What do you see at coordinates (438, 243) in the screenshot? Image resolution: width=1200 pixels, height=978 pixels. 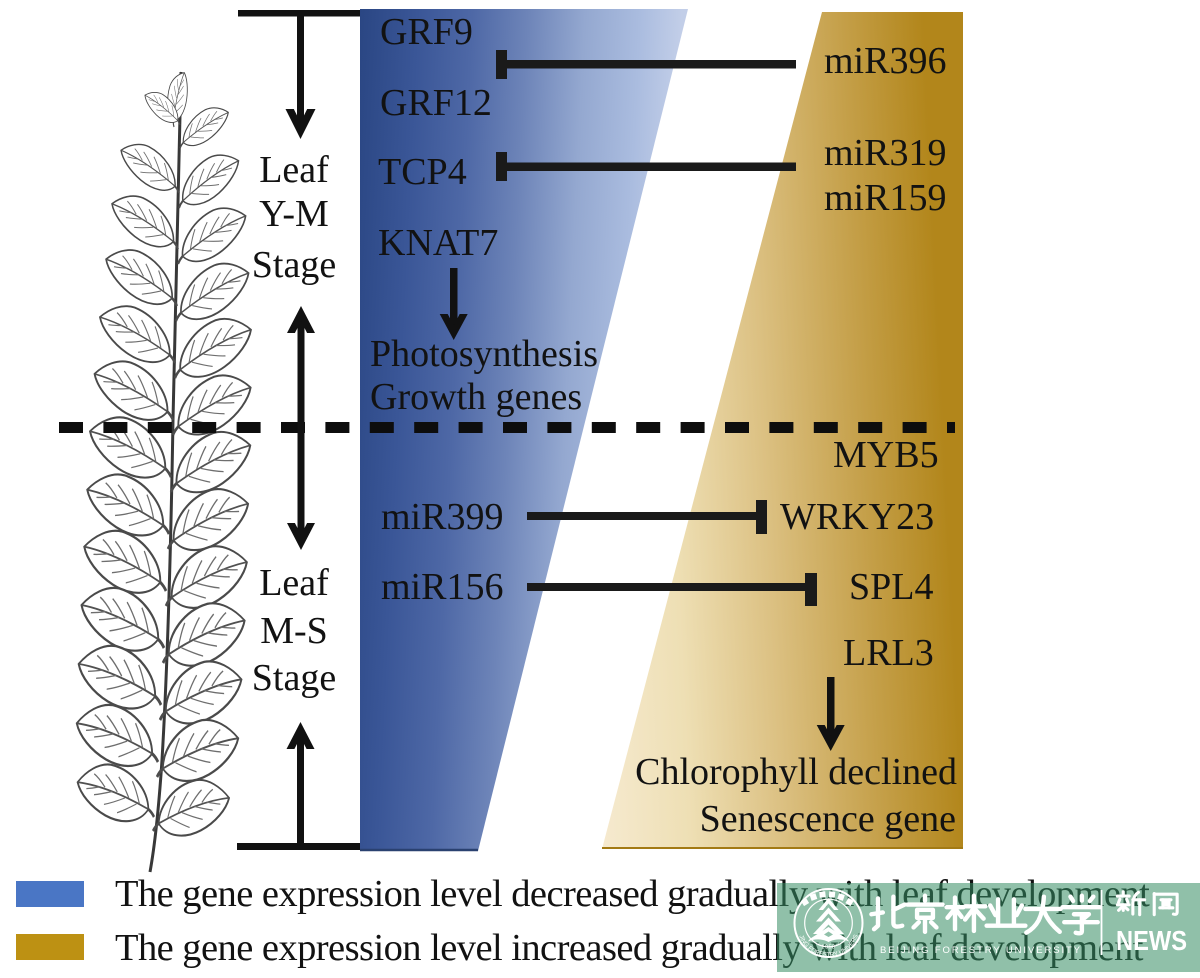 I see `svg-text: KNAT7` at bounding box center [438, 243].